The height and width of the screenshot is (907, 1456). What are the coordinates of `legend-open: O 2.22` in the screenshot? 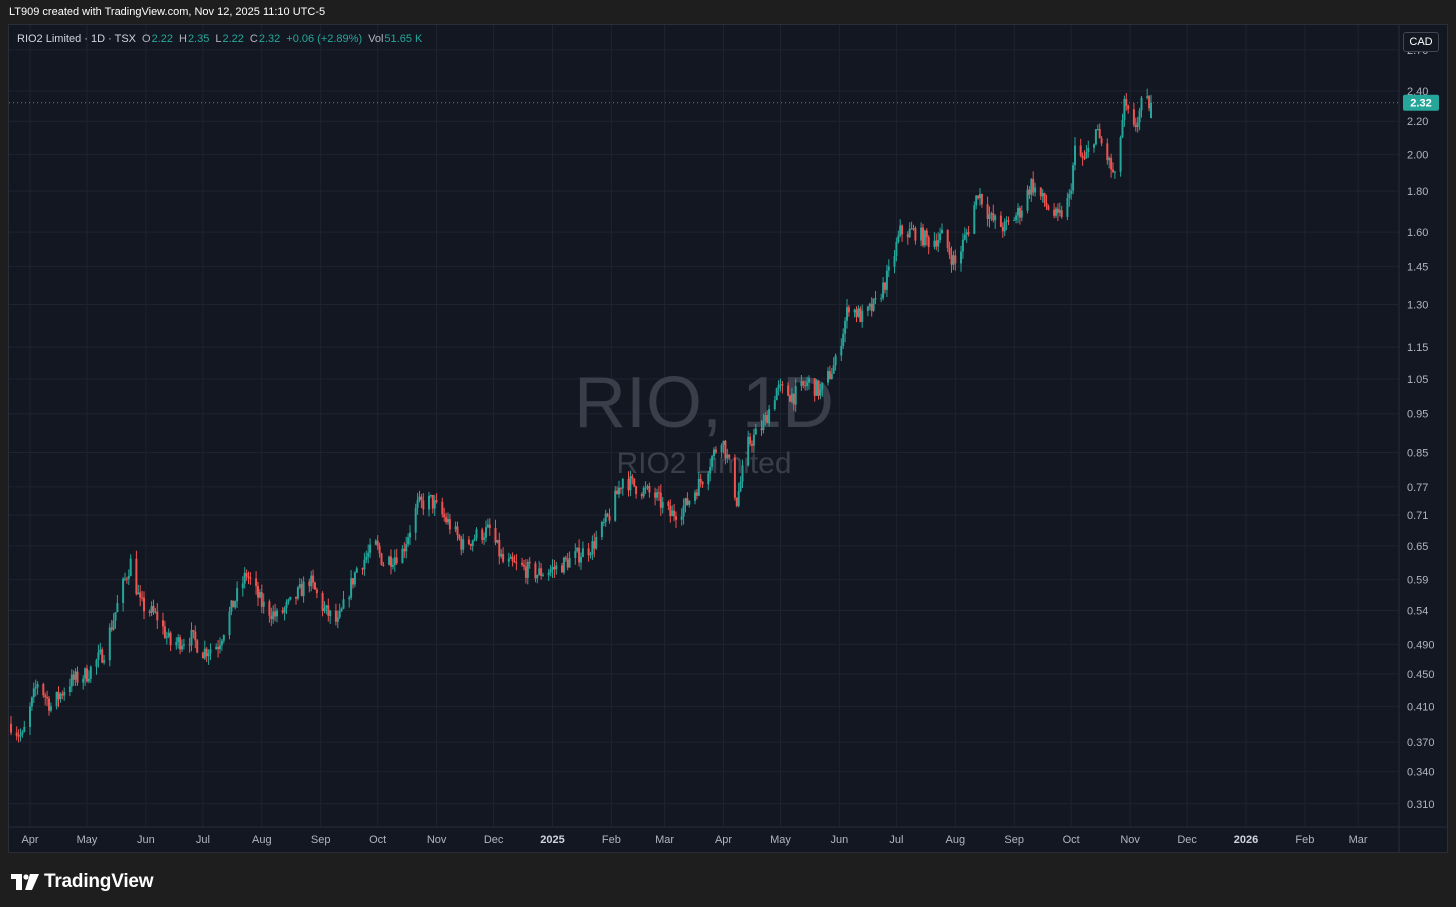 It's located at (157, 39).